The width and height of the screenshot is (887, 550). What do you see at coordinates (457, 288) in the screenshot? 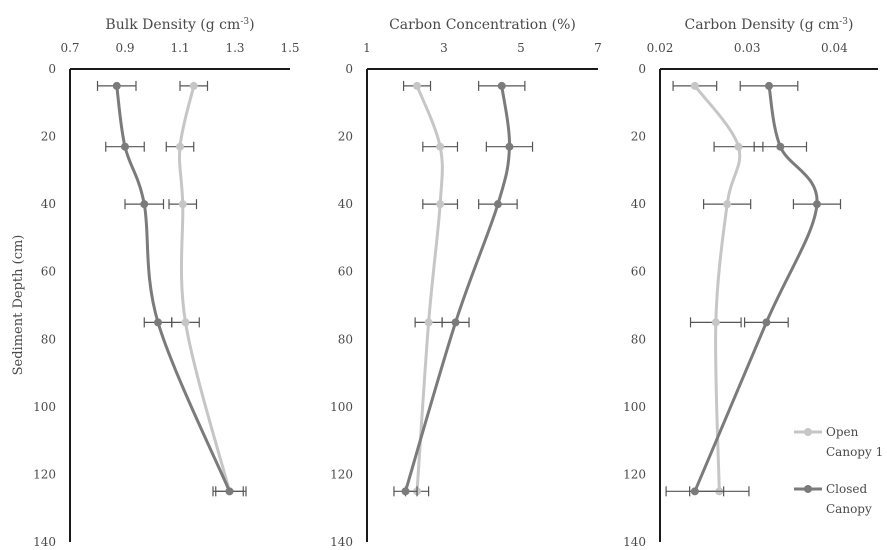
I see `panel-2-closed-series-line` at bounding box center [457, 288].